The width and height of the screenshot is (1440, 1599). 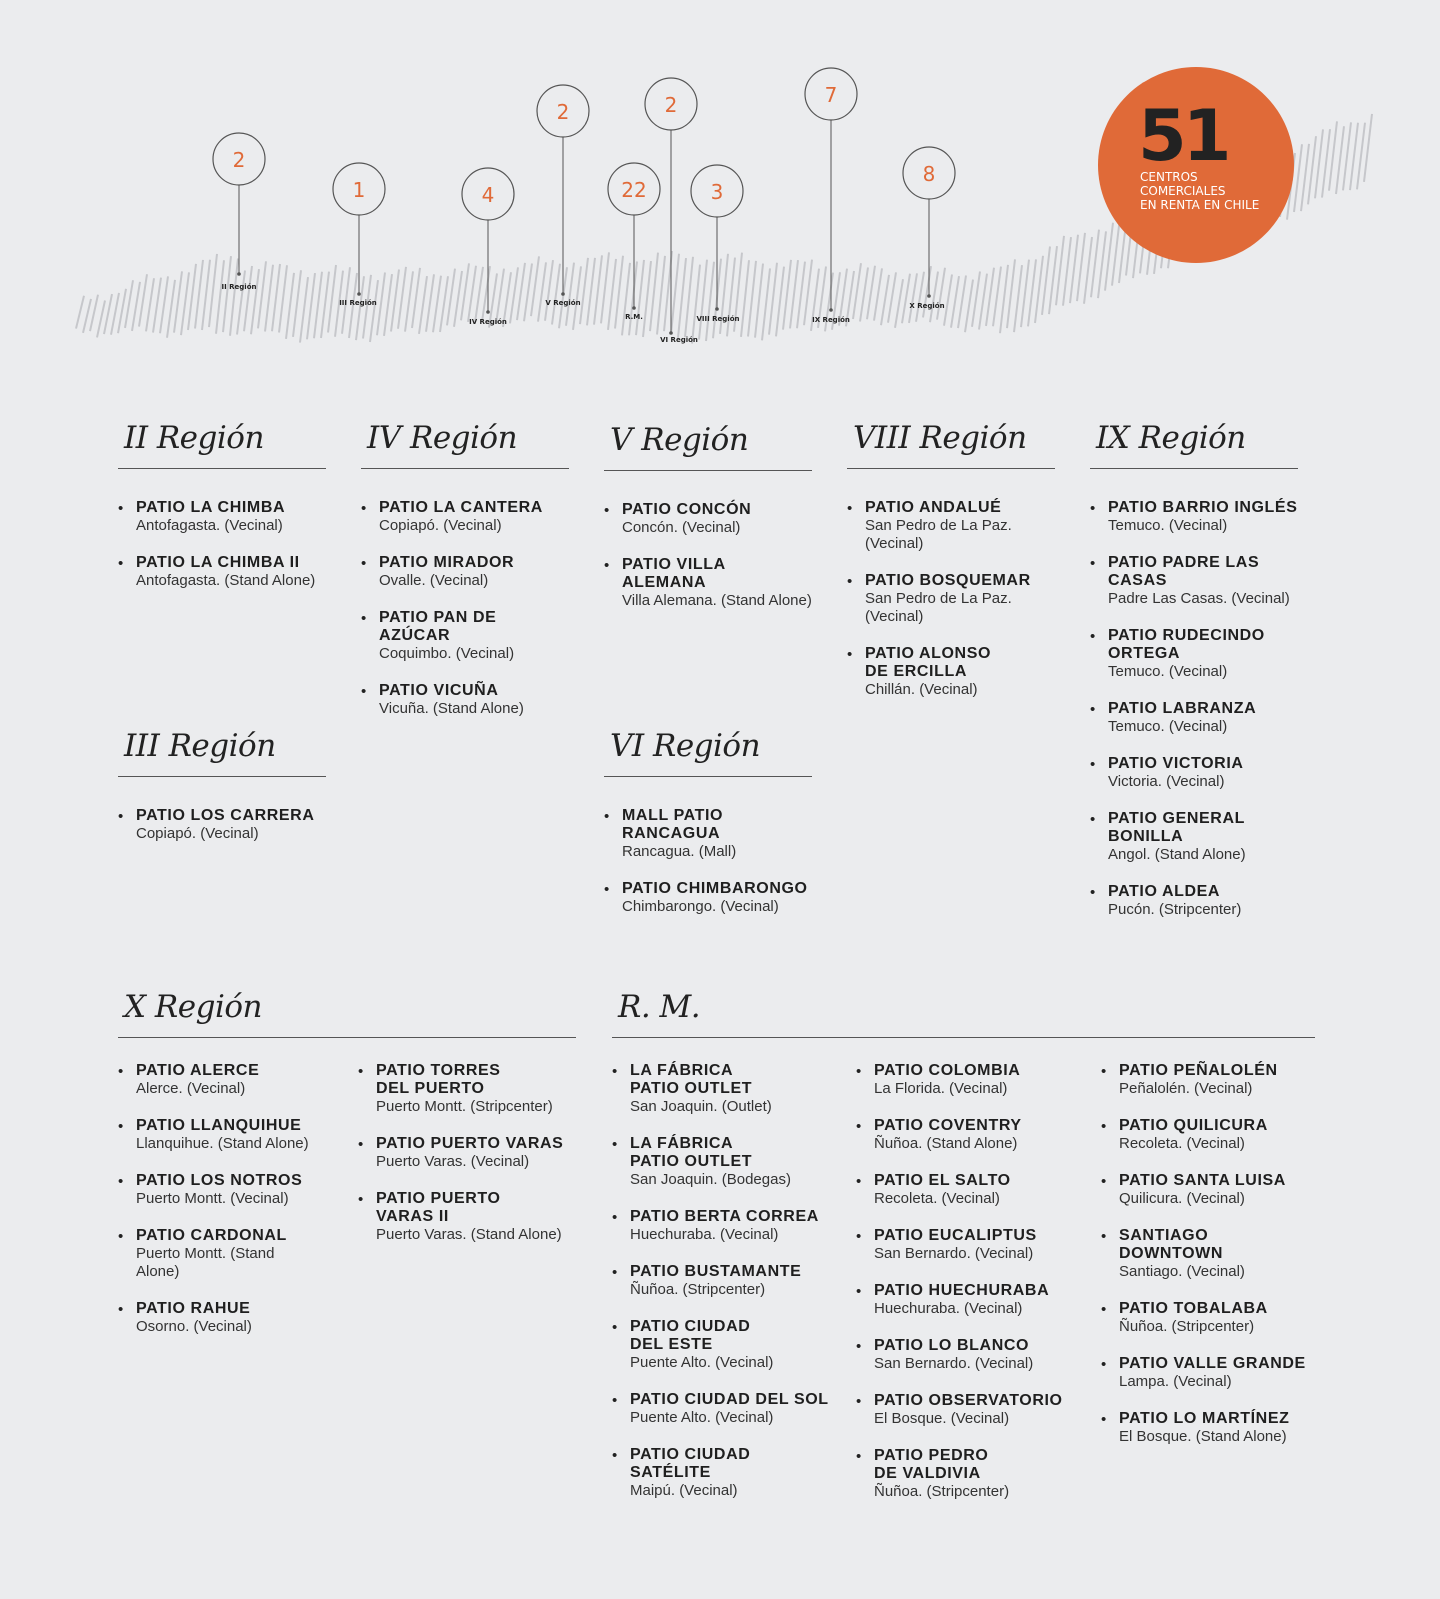 What do you see at coordinates (1198, 1070) in the screenshot?
I see `shopping-center-name: PATIO PEÑALOLÉN` at bounding box center [1198, 1070].